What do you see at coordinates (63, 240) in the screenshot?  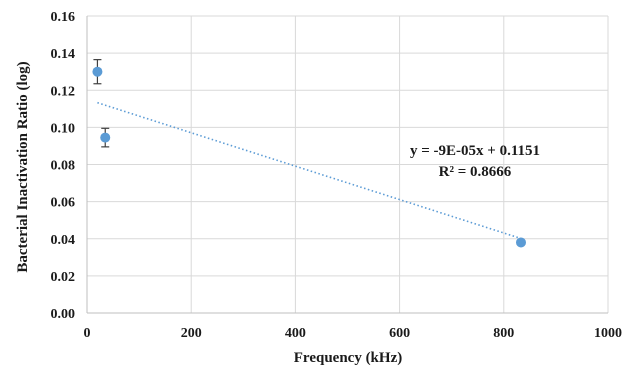 I see `y-tick-label: 0.04` at bounding box center [63, 240].